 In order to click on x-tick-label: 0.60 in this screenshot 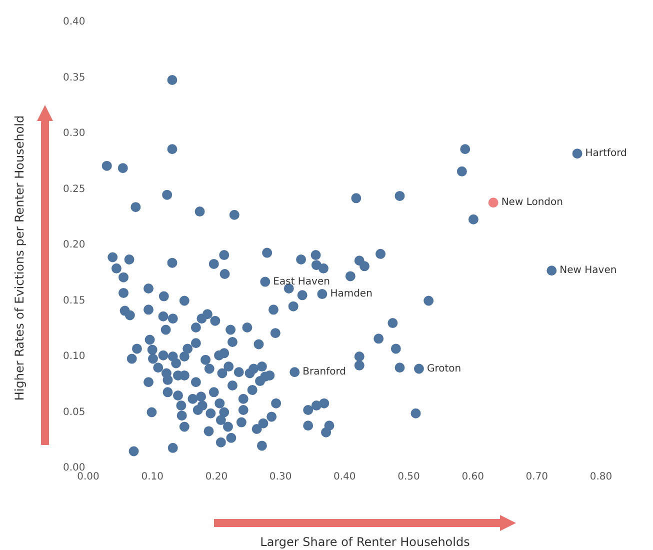, I will do `click(473, 477)`.